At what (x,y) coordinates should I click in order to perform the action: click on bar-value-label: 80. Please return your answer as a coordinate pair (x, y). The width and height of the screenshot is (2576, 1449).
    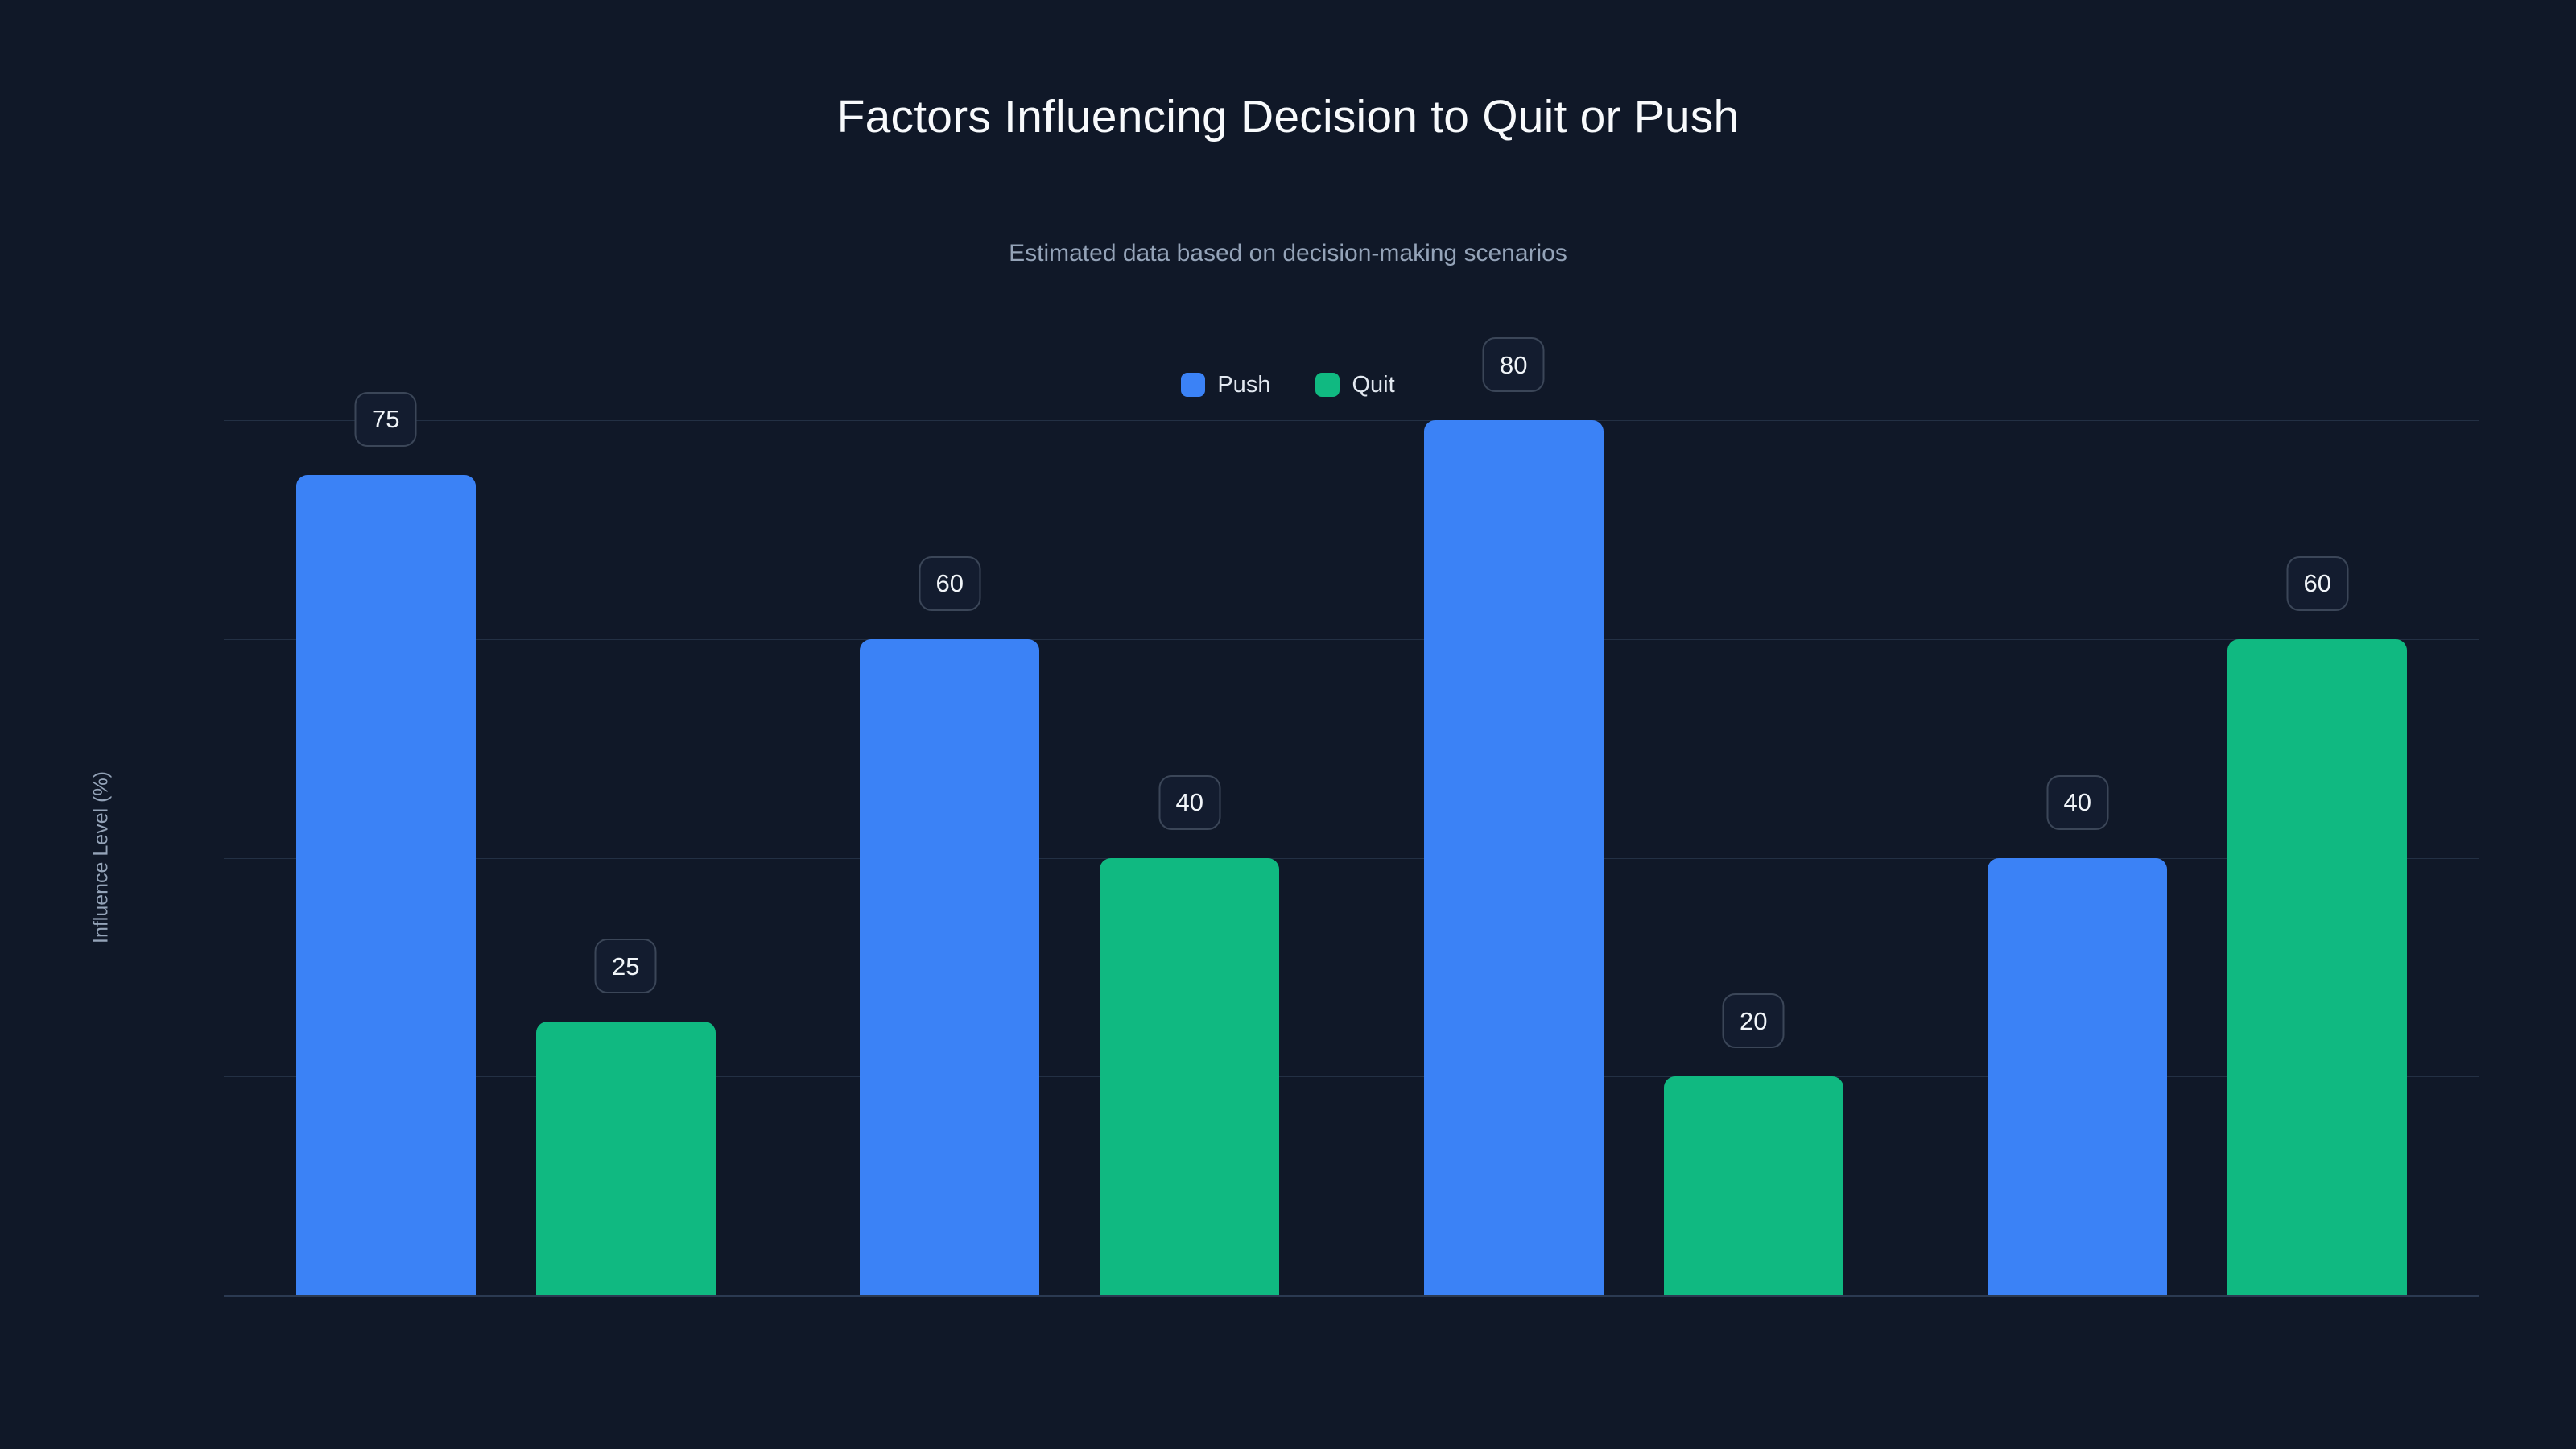
    Looking at the image, I should click on (1513, 364).